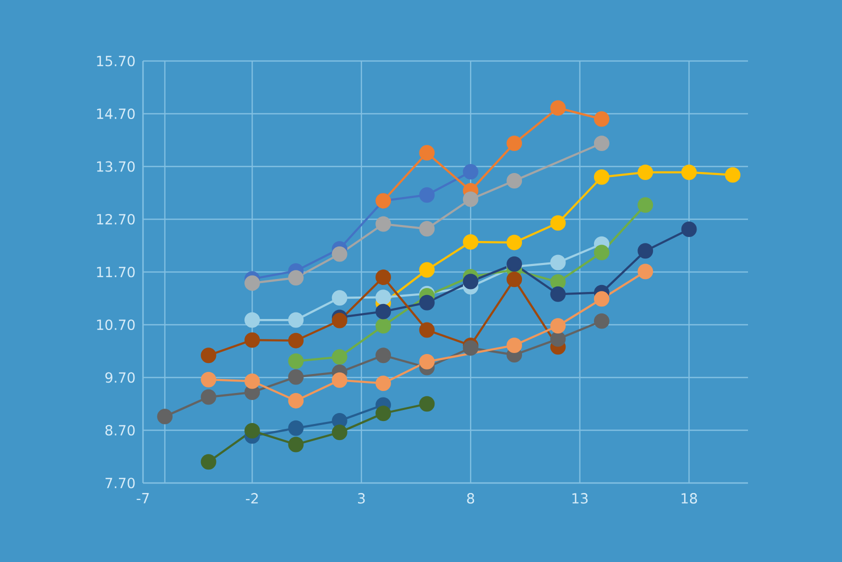 Image resolution: width=842 pixels, height=562 pixels. Describe the element at coordinates (120, 430) in the screenshot. I see `y-tick-label: 8.70` at that location.